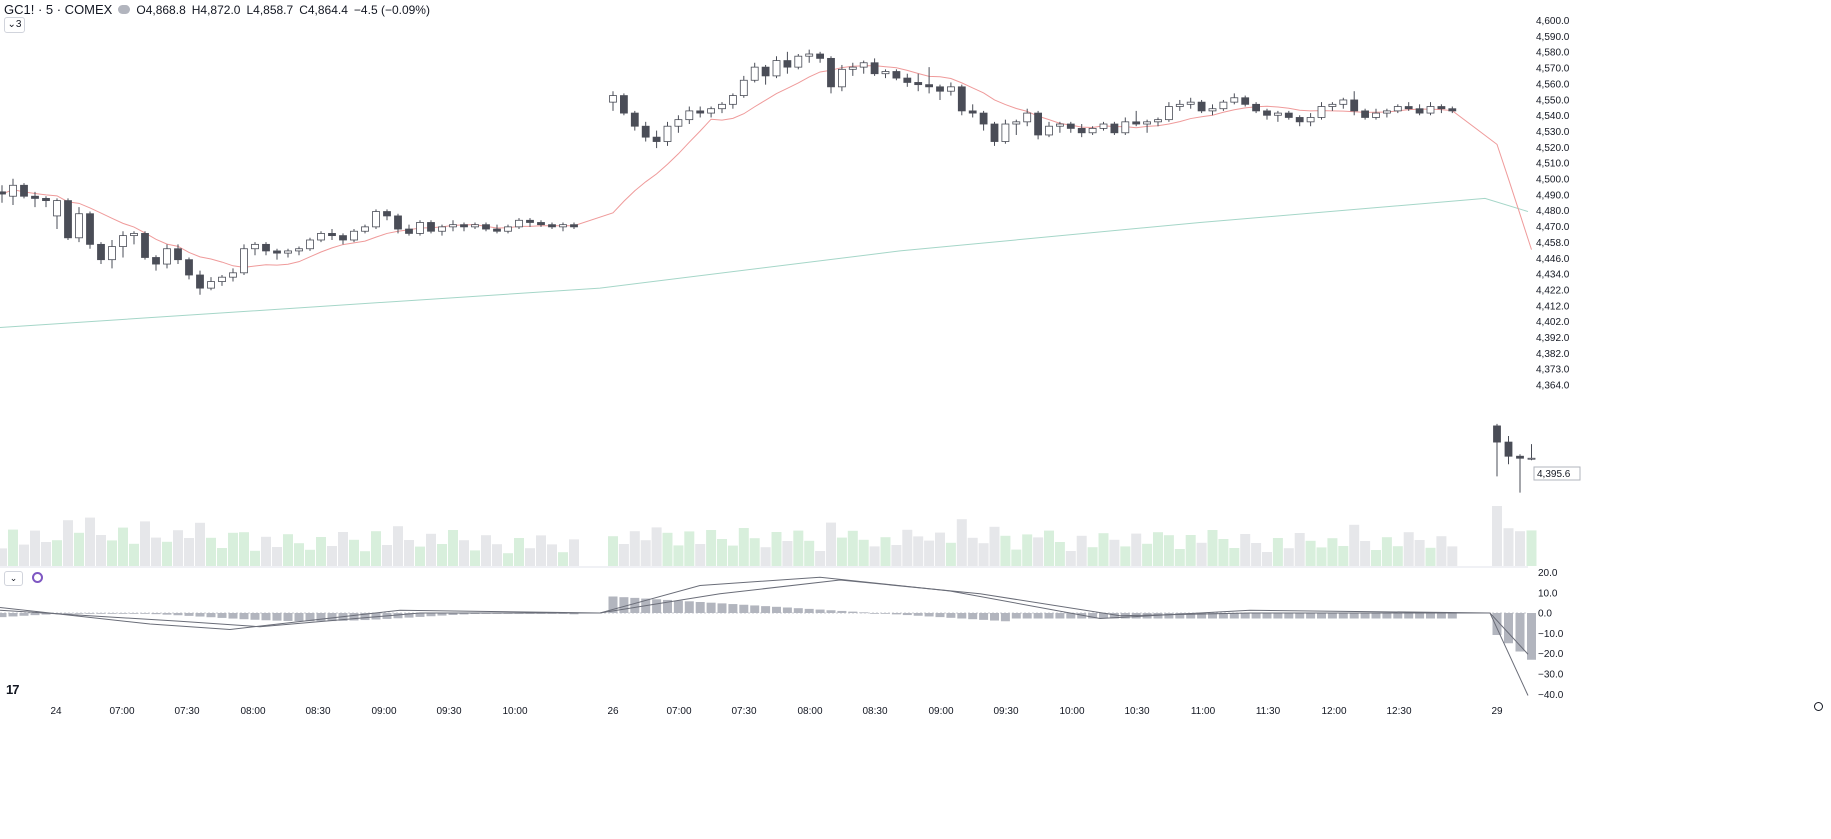  What do you see at coordinates (14, 25) in the screenshot?
I see `indicators-toggle-button: ⌄3` at bounding box center [14, 25].